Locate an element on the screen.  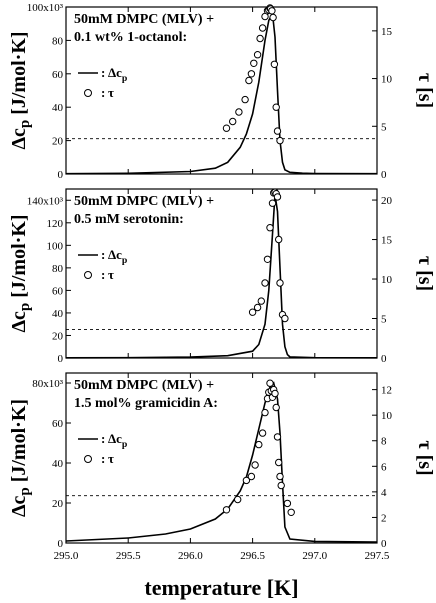
left-tick-label: 140x10³ is located at coordinates (45, 201).